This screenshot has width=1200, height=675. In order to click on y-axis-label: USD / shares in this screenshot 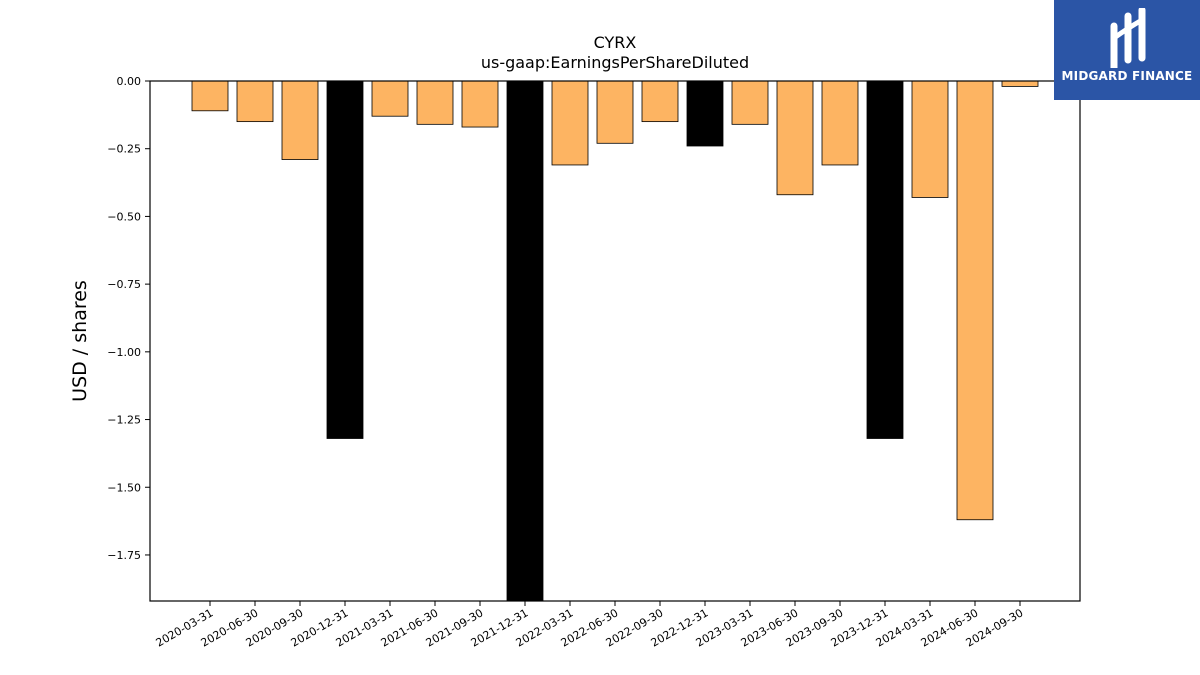, I will do `click(80, 341)`.